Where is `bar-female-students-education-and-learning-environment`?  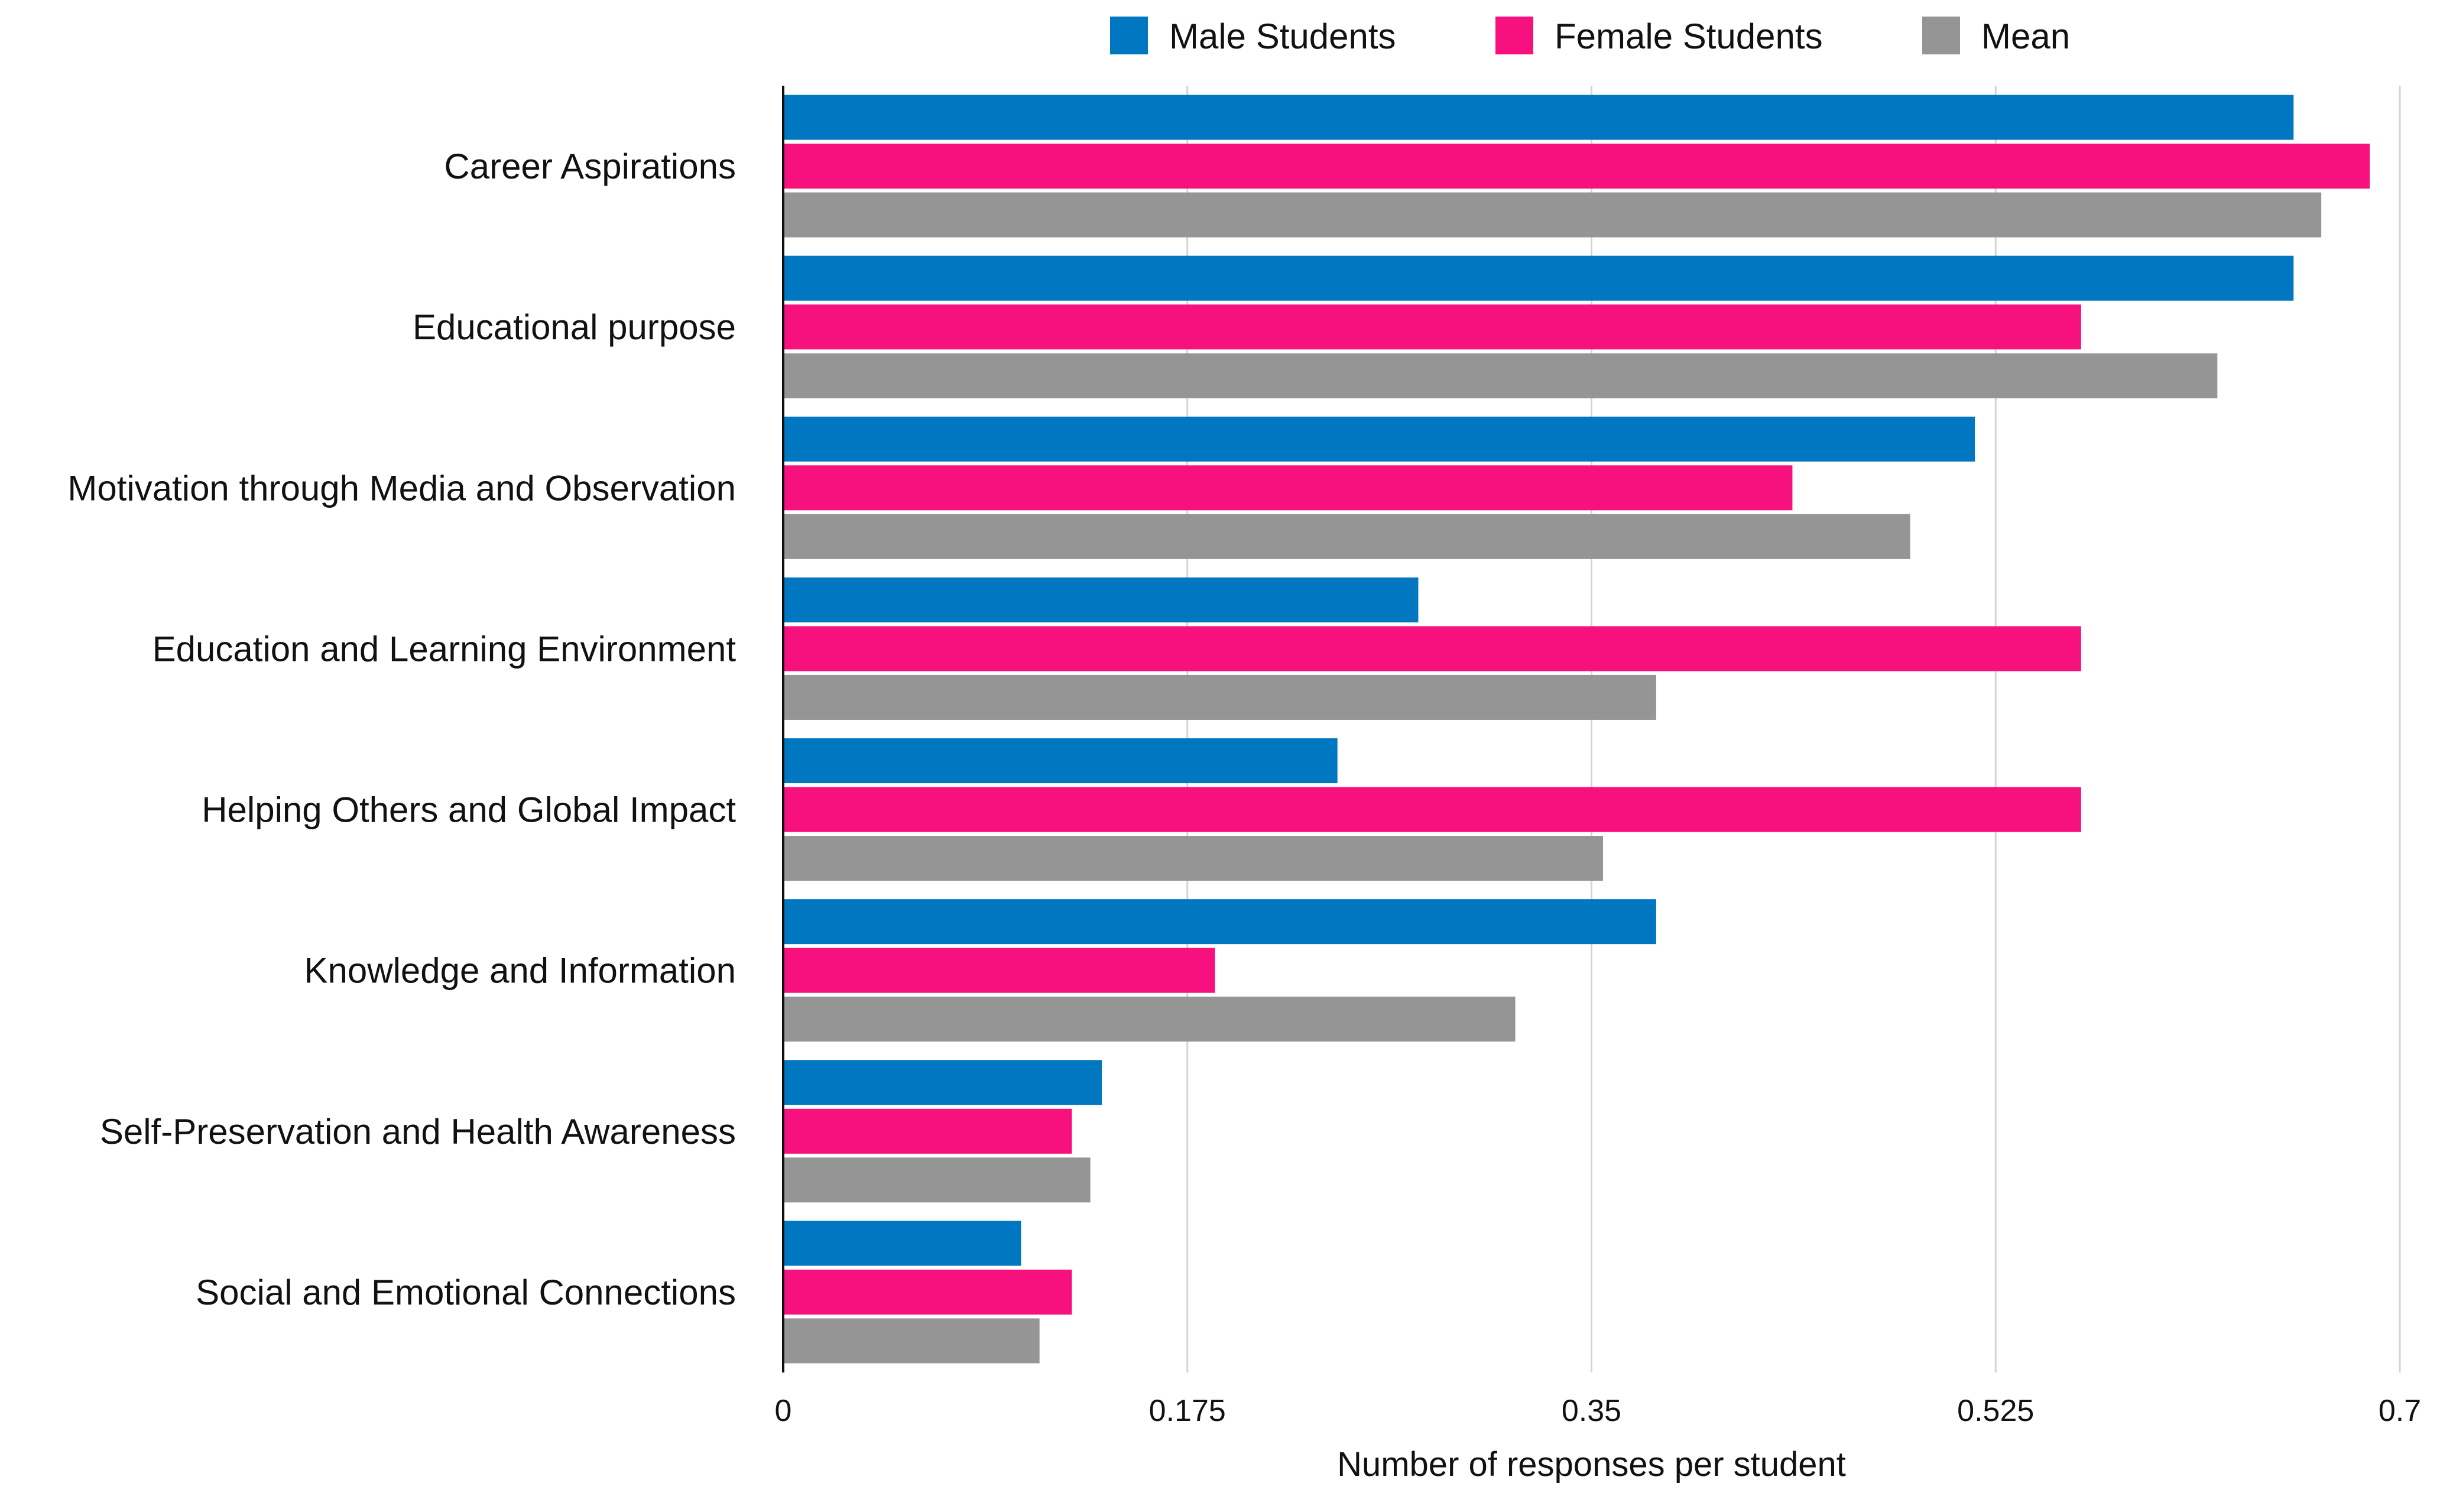 bar-female-students-education-and-learning-environment is located at coordinates (1432, 649).